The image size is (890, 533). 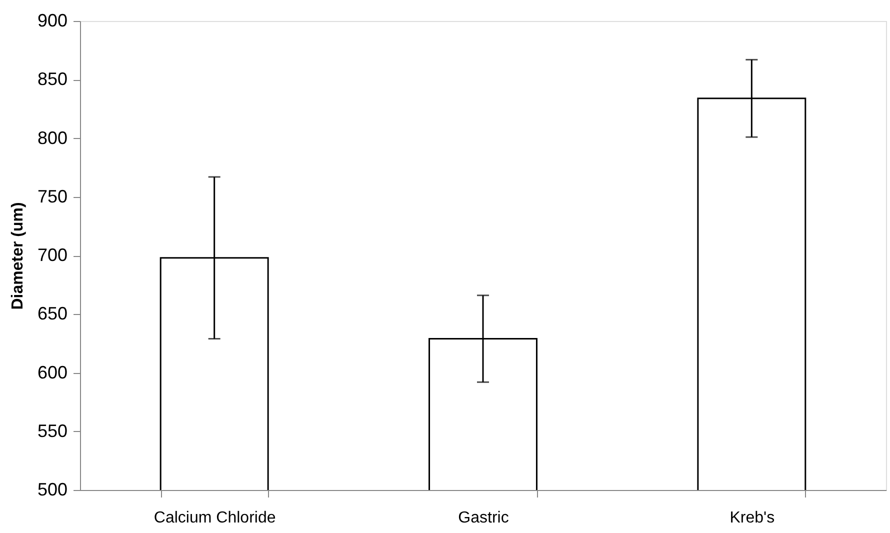 I want to click on x-tick-label: Gastric, so click(x=483, y=518).